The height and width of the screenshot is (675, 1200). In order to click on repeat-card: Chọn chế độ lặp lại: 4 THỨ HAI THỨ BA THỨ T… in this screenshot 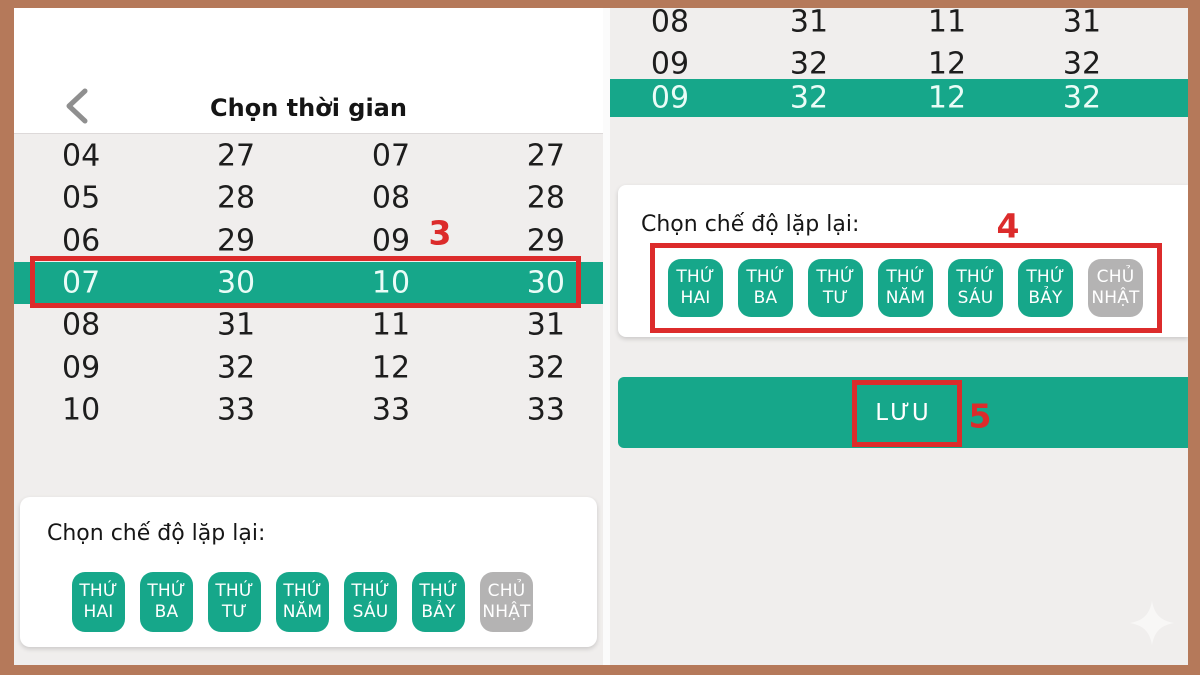, I will do `click(903, 261)`.